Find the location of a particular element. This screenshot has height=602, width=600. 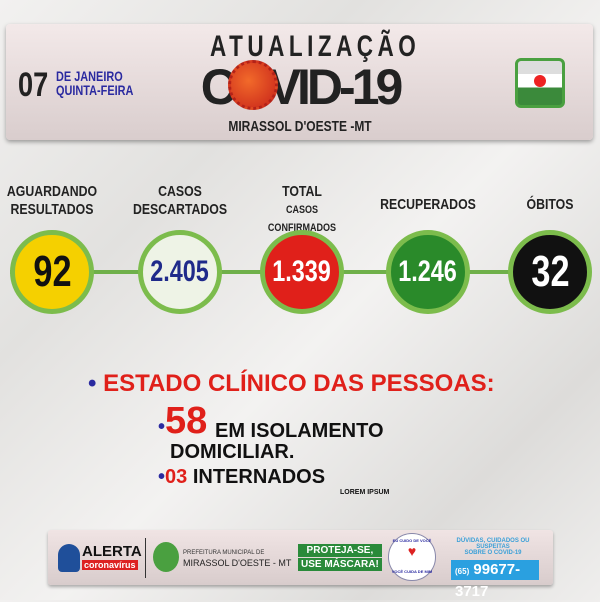

isolation-label-2: DOMICILIAR. is located at coordinates (232, 452).